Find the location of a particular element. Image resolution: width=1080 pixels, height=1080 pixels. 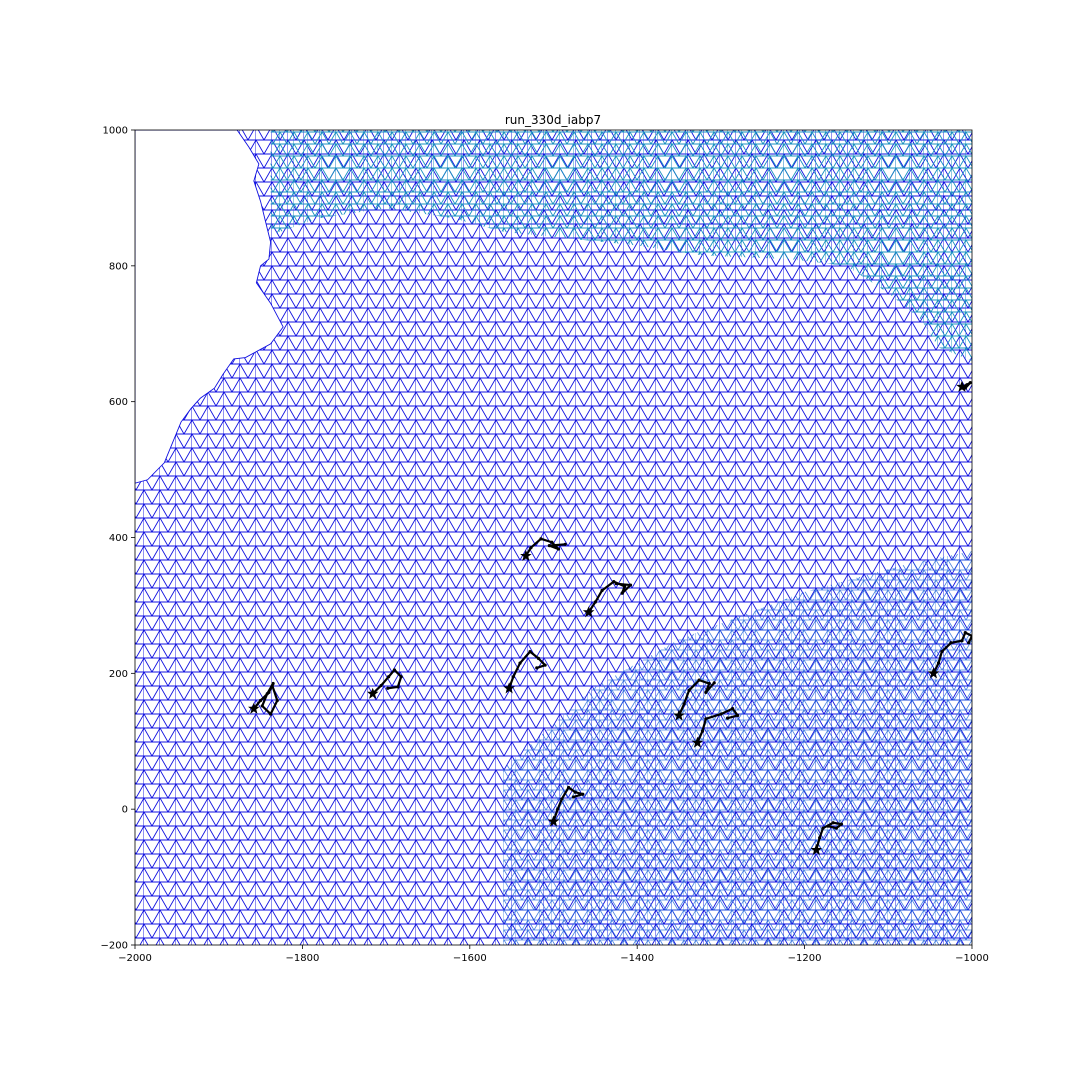

y-axis: −200 0 200 400 600 800 1000 is located at coordinates (118, 539).